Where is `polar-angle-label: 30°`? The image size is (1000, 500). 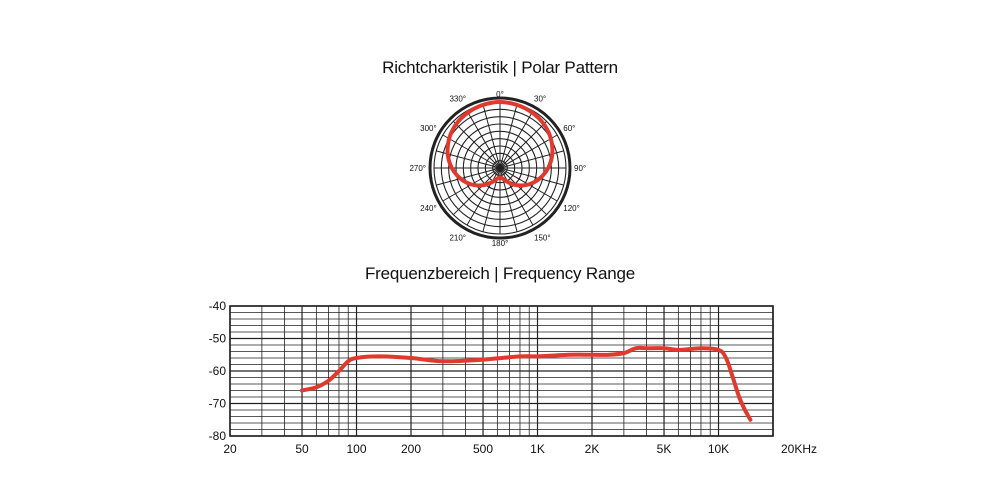
polar-angle-label: 30° is located at coordinates (540, 99).